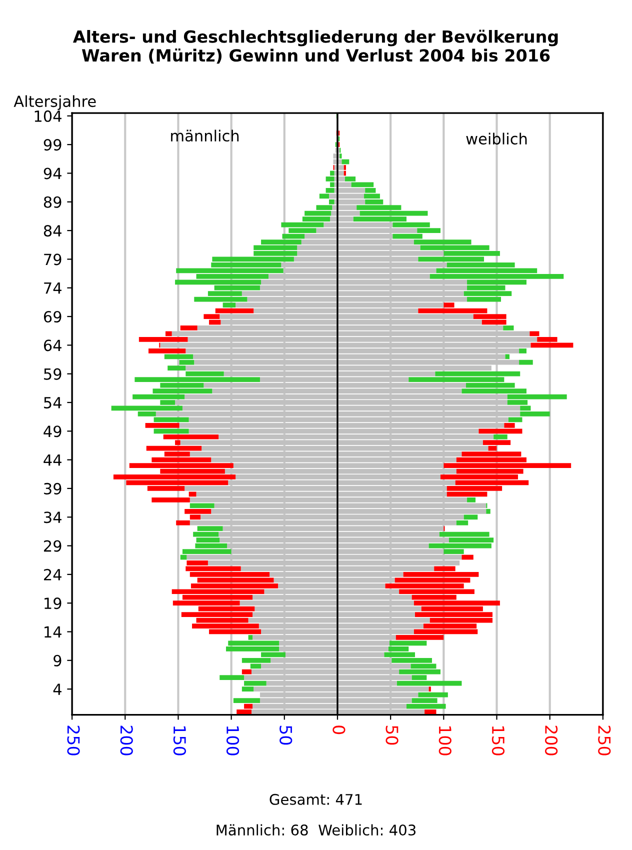 Image resolution: width=632 pixels, height=850 pixels. What do you see at coordinates (339, 730) in the screenshot?
I see `x-tick-label: 0` at bounding box center [339, 730].